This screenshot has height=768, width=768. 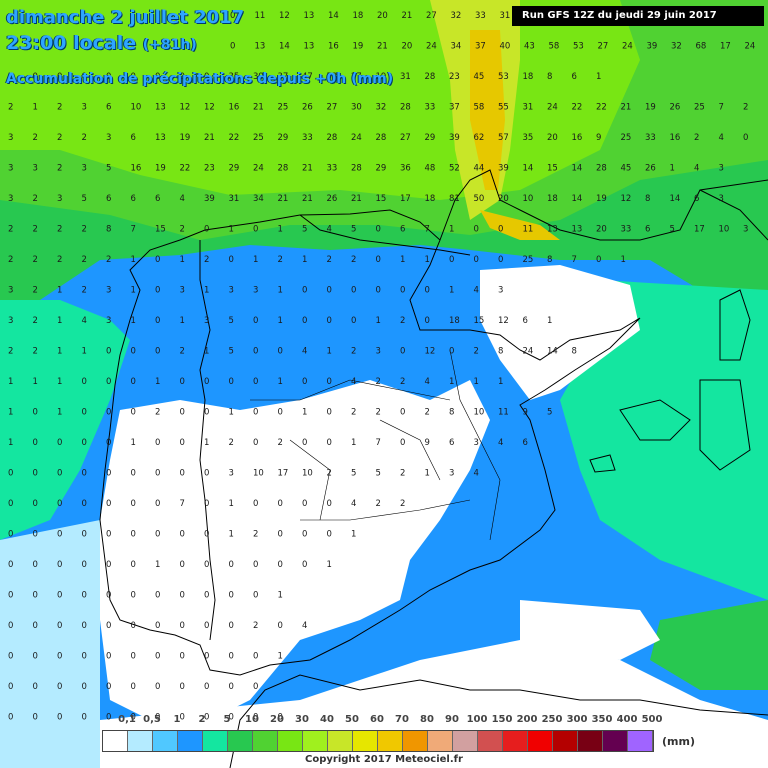 I want to click on legend-label: 20, so click(x=277, y=719).